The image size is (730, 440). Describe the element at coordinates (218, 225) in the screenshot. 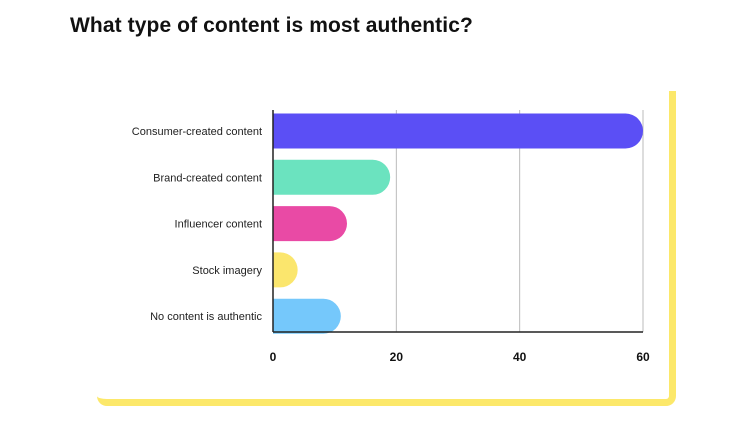

I see `category-label: Influencer content` at that location.